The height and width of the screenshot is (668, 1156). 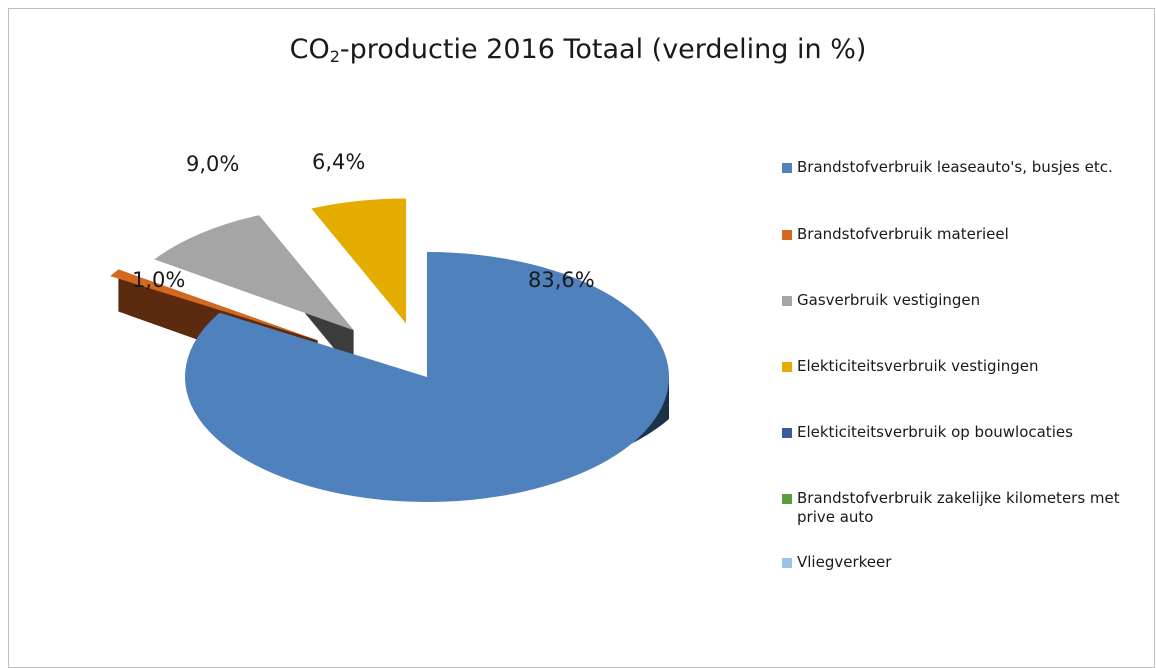 I want to click on legend-item: Gasverbruik vestigingen, so click(x=962, y=300).